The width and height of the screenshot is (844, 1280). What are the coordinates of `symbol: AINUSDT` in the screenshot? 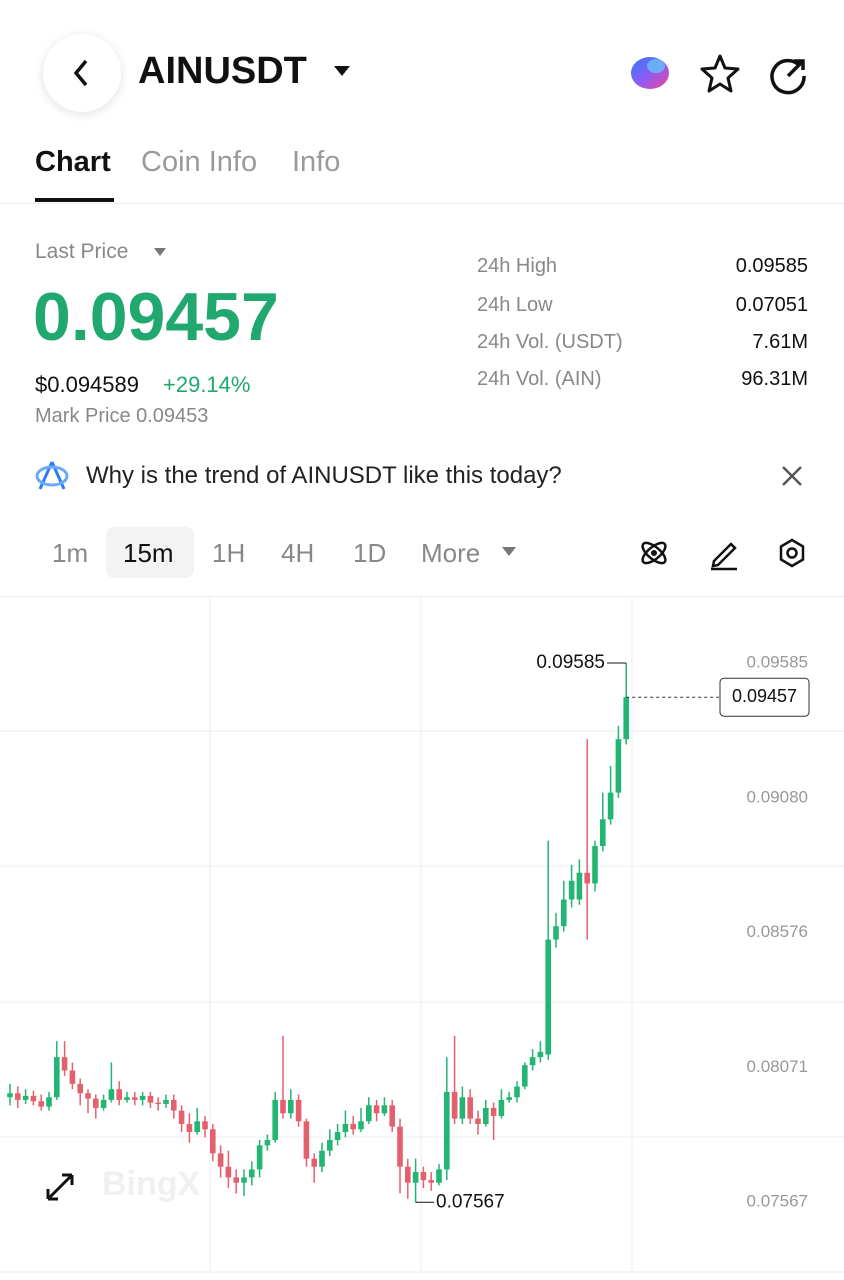 It's located at (222, 71).